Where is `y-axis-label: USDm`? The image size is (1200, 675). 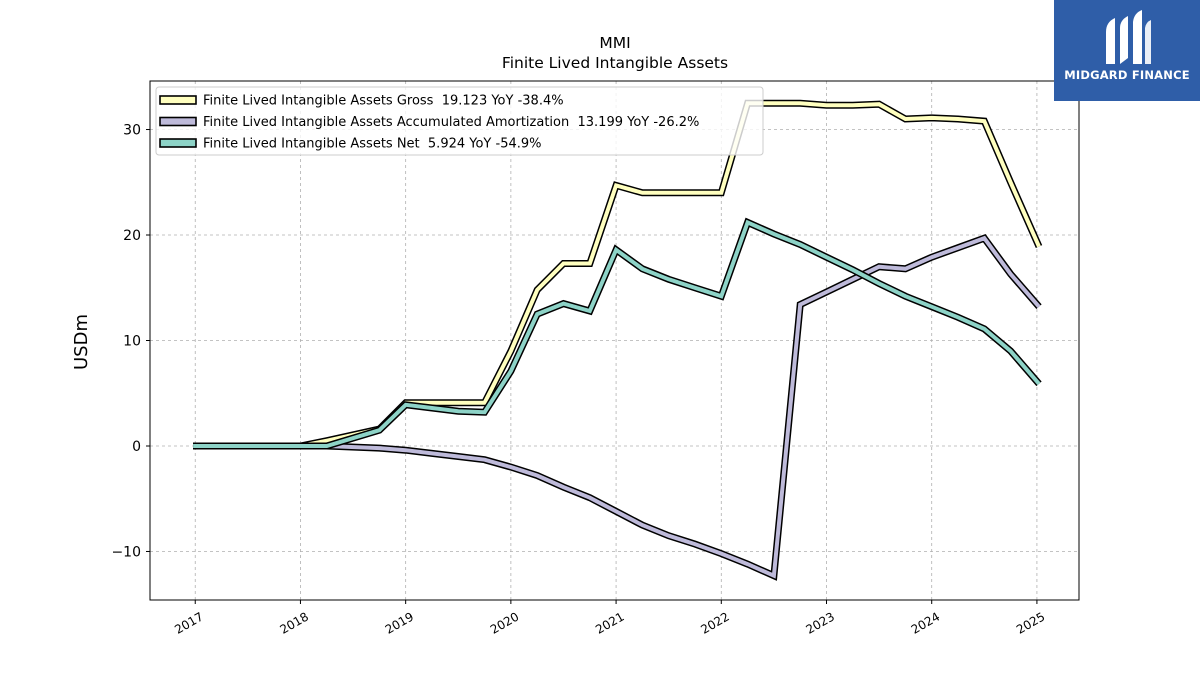
y-axis-label: USDm is located at coordinates (81, 342).